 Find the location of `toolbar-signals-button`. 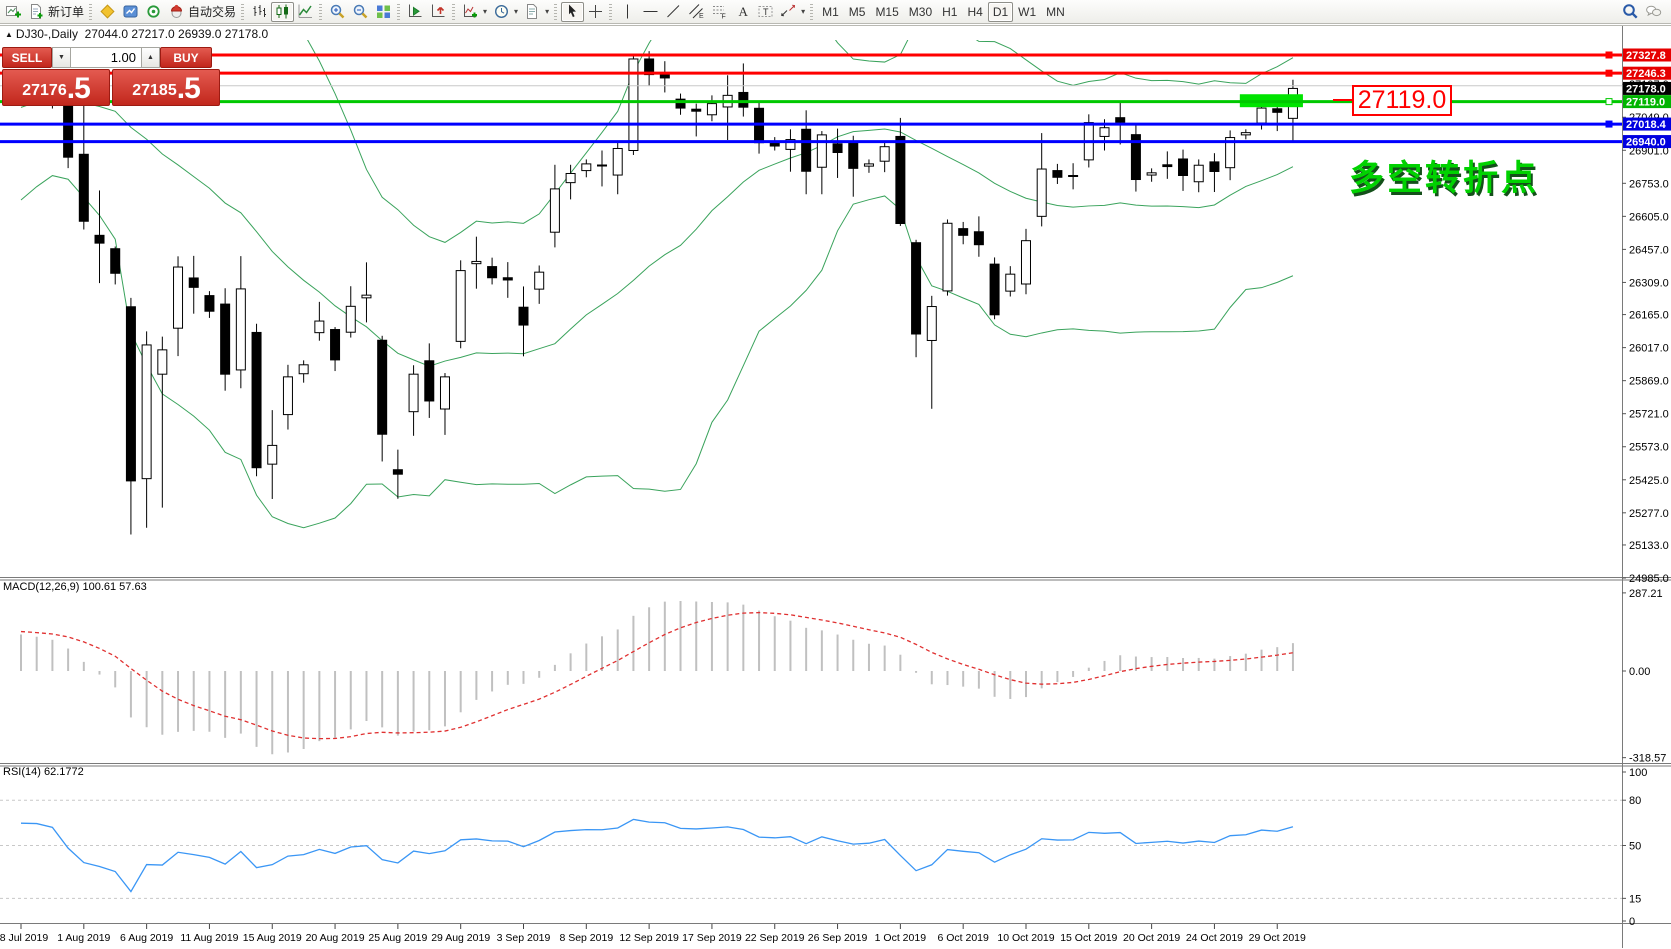

toolbar-signals-button is located at coordinates (153, 12).